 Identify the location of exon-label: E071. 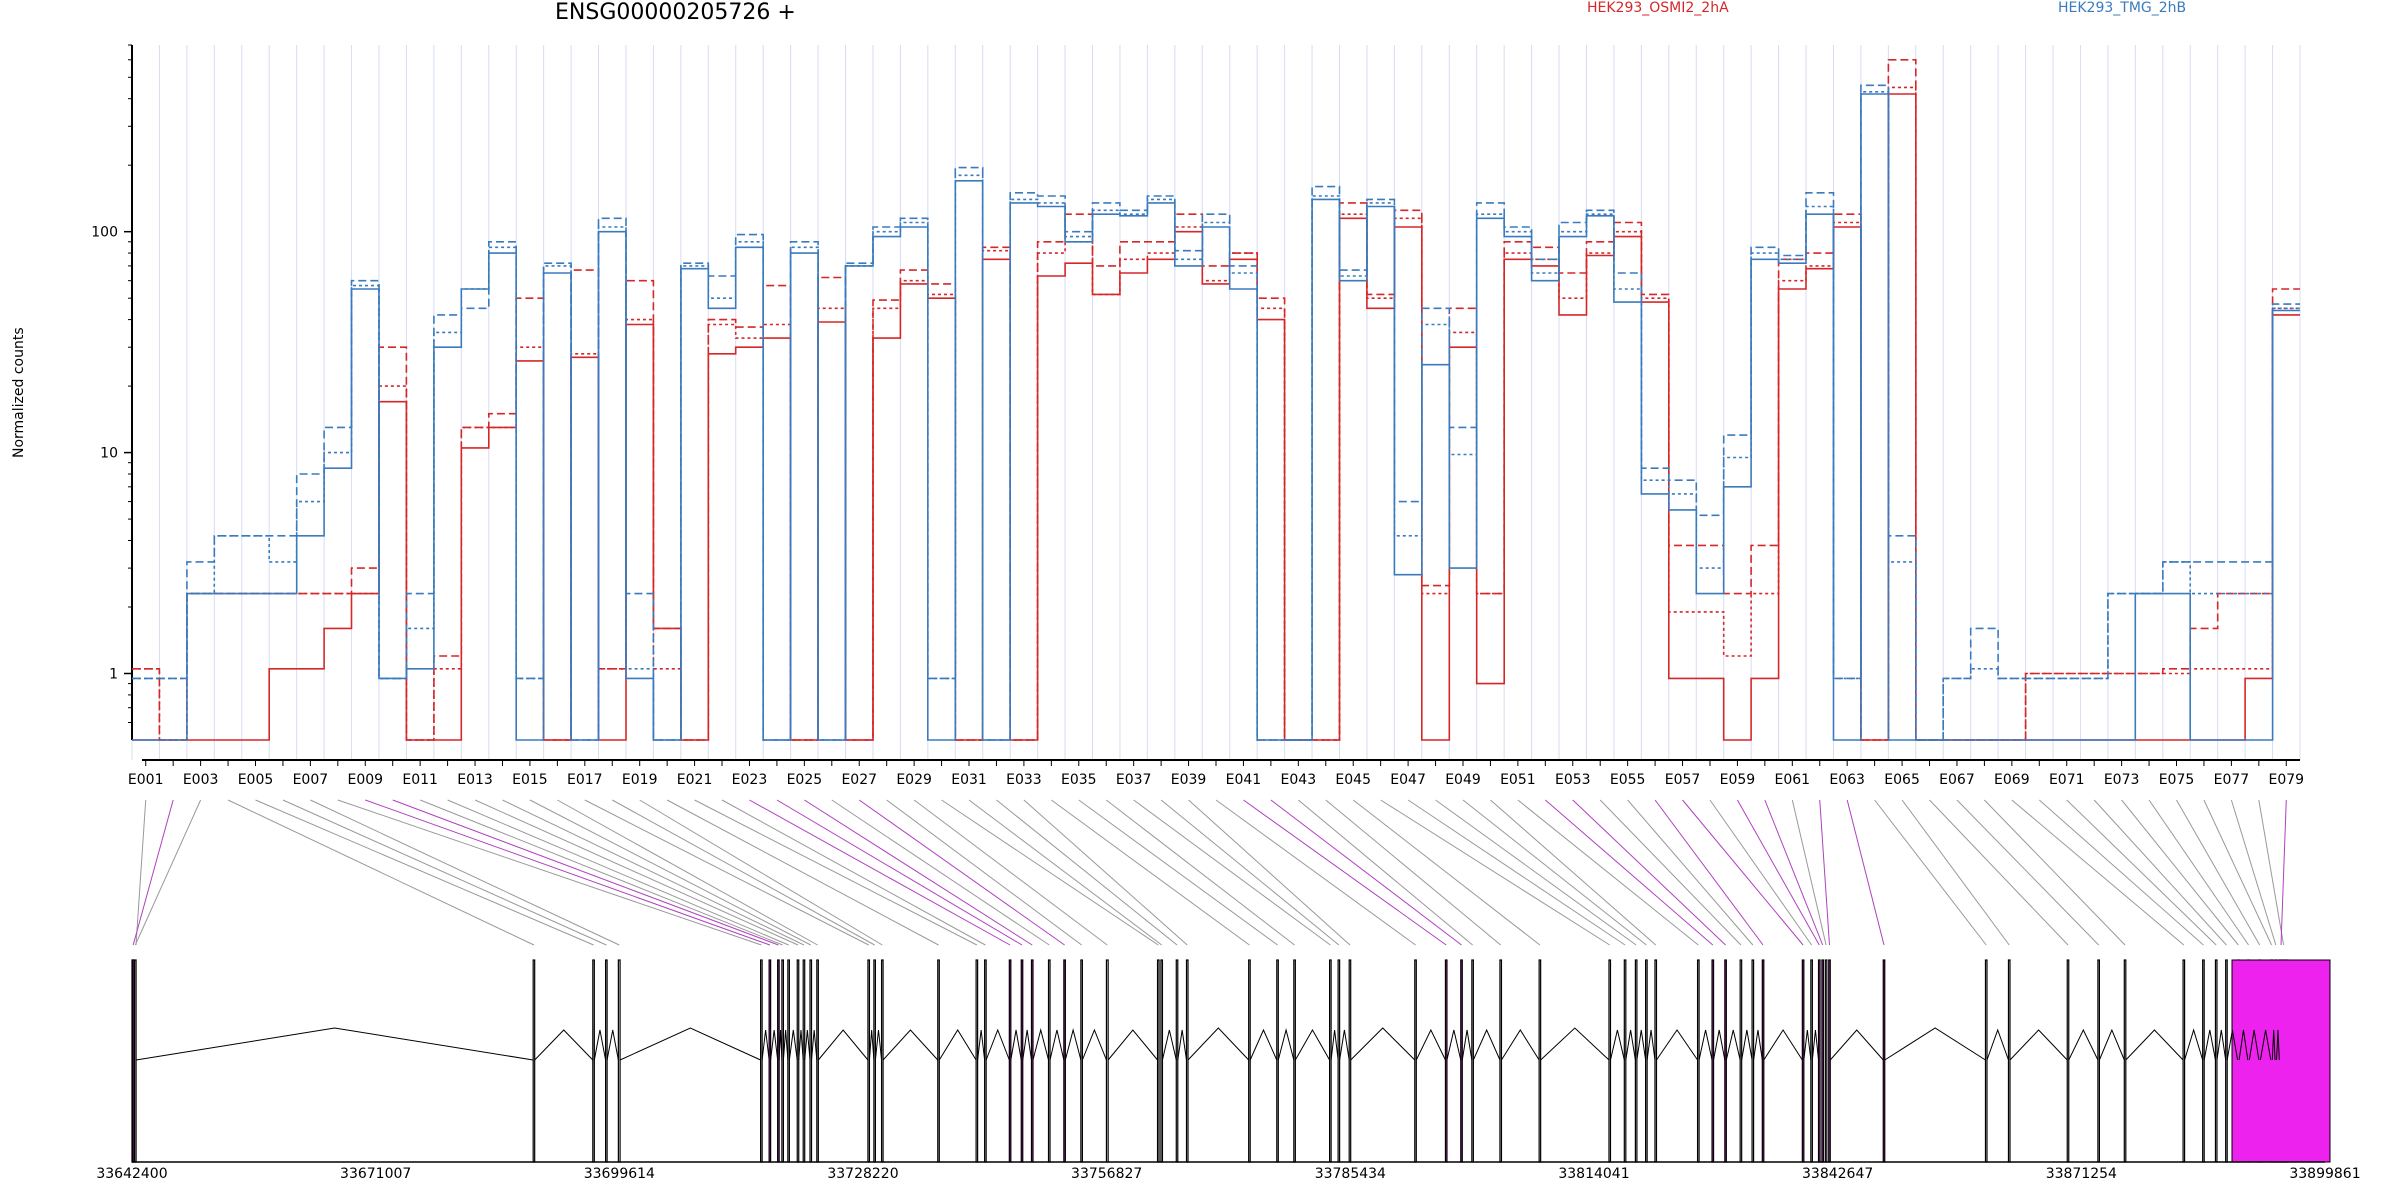
(2067, 780).